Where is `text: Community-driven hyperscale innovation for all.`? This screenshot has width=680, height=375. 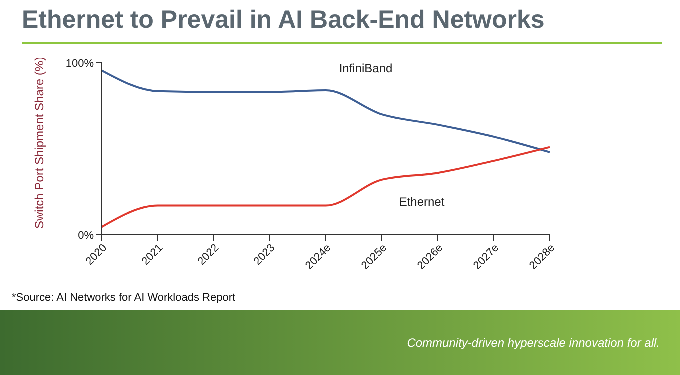 text: Community-driven hyperscale innovation for all. is located at coordinates (533, 343).